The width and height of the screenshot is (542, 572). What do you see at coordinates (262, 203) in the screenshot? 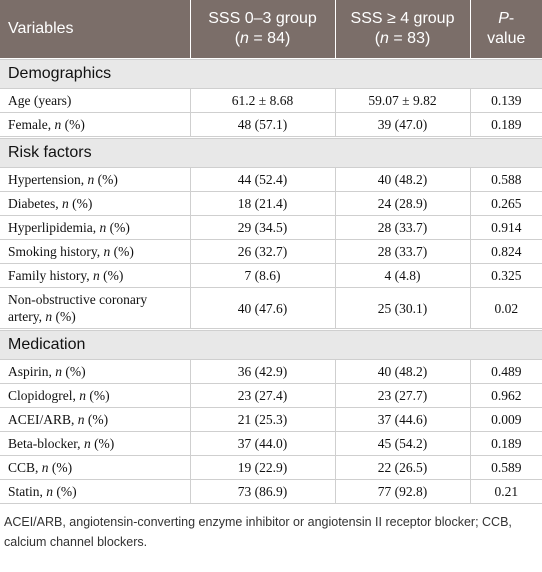
I see `value-cell: 18 (21.4)` at bounding box center [262, 203].